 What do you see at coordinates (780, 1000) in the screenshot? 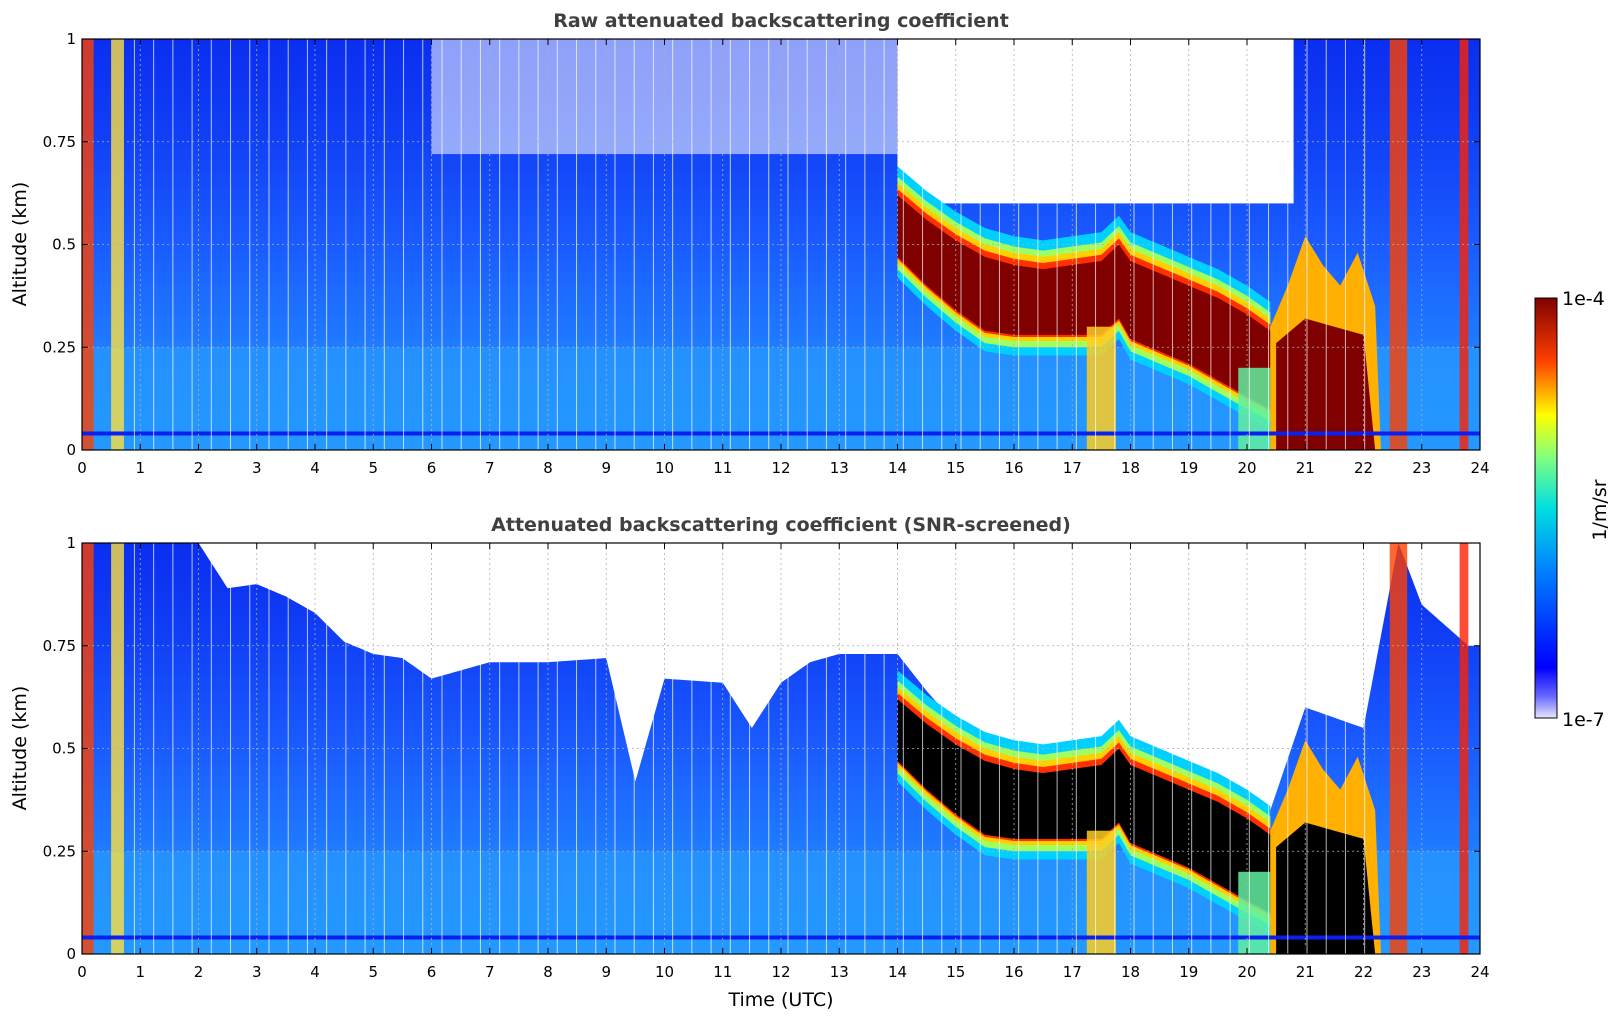
I see `panel-screened-xlabel: Time (UTC)` at bounding box center [780, 1000].